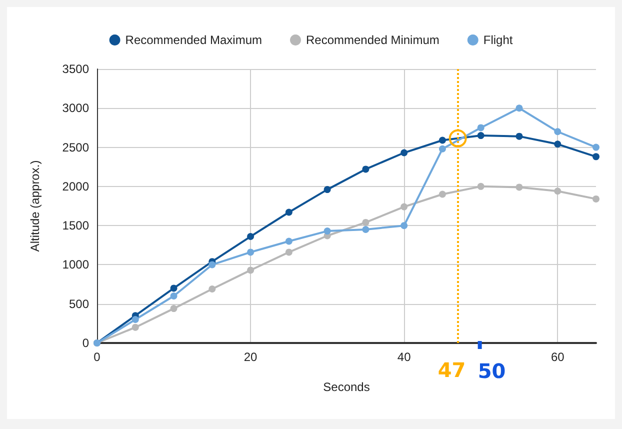  What do you see at coordinates (76, 147) in the screenshot?
I see `y-tick-label: 2500` at bounding box center [76, 147].